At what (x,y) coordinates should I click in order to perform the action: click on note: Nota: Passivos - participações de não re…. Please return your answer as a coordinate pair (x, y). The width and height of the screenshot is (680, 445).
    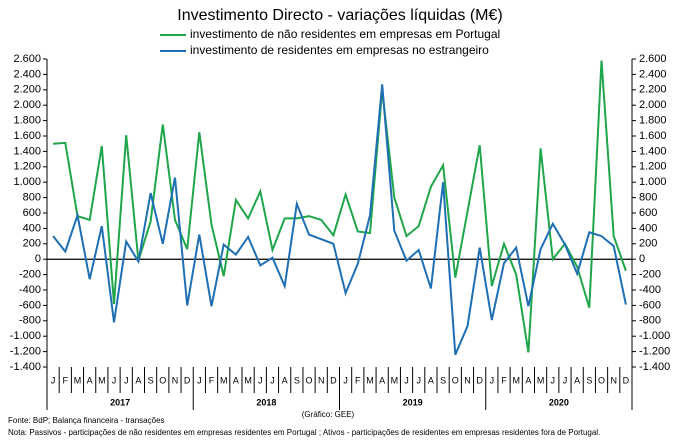
    Looking at the image, I should click on (304, 432).